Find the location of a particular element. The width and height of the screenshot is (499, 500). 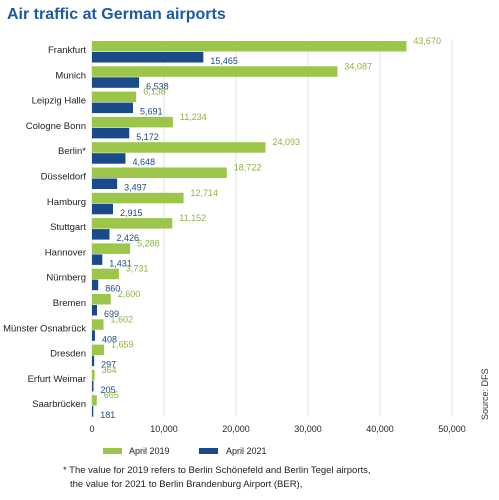

legend-swatch-april-2021 is located at coordinates (208, 451).